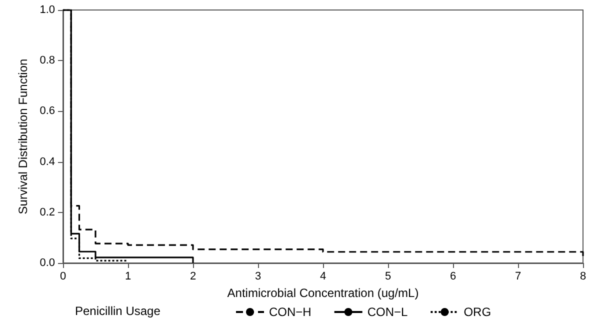 The width and height of the screenshot is (600, 325). Describe the element at coordinates (453, 276) in the screenshot. I see `x-tick-label: 6` at that location.